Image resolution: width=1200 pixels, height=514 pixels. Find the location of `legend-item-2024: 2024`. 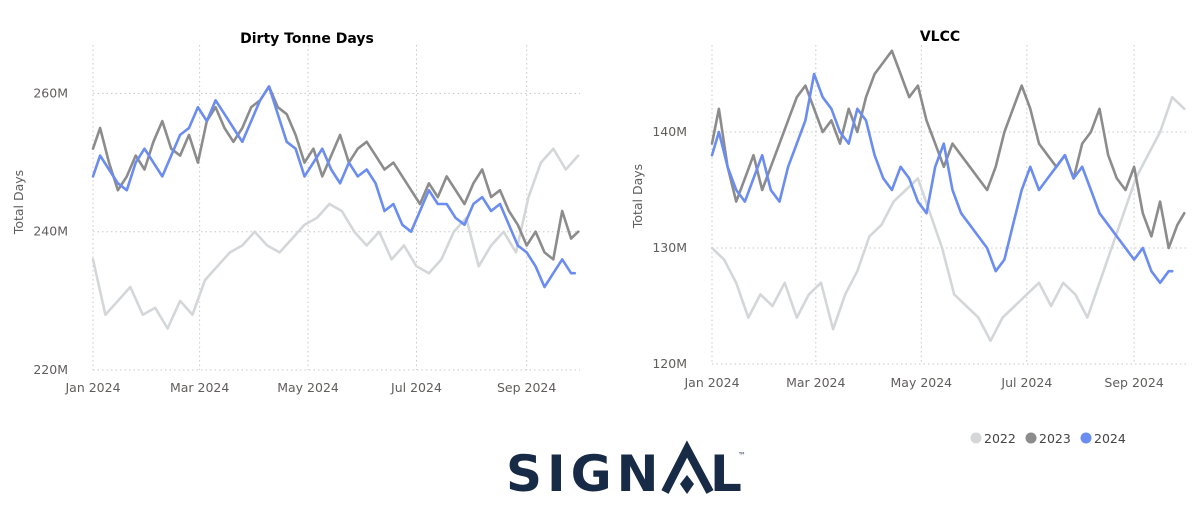

legend-item-2024: 2024 is located at coordinates (1103, 438).